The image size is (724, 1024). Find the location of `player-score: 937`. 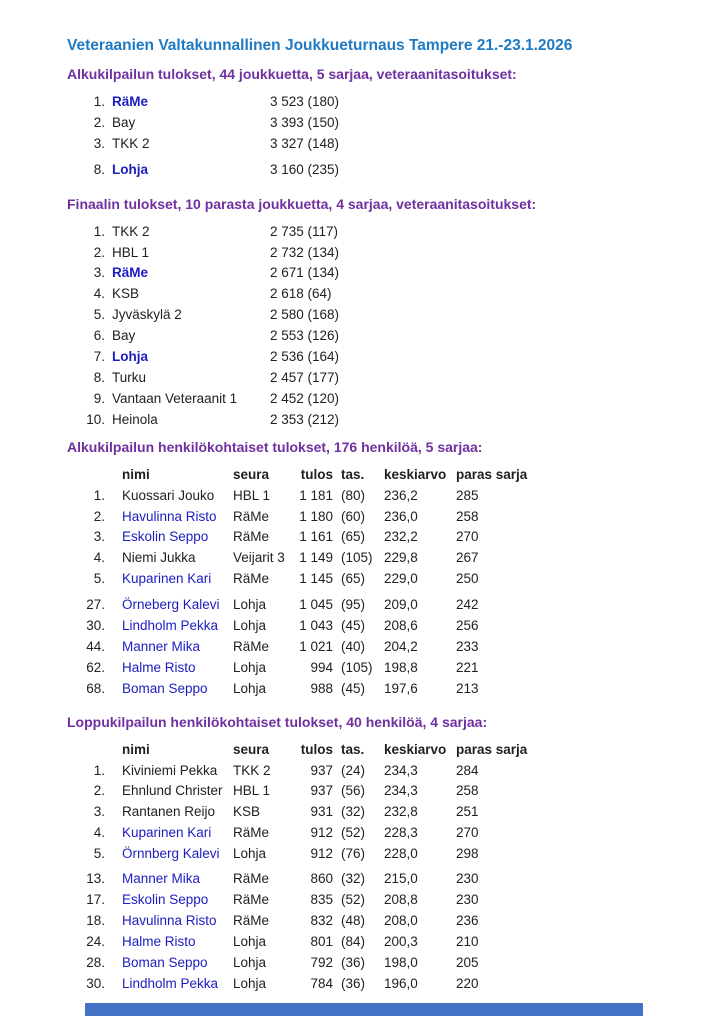

player-score: 937 is located at coordinates (321, 770).